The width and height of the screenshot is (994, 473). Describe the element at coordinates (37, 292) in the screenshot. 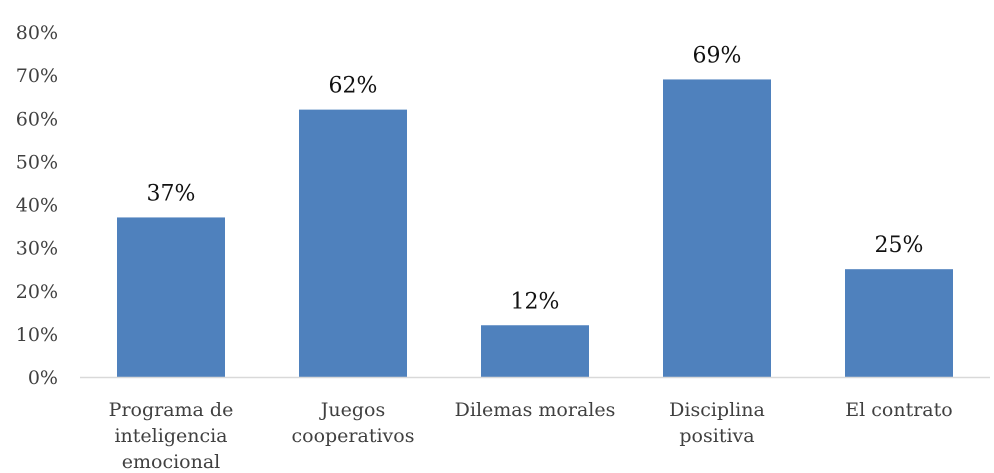

I see `y-tick-label: 20%` at that location.